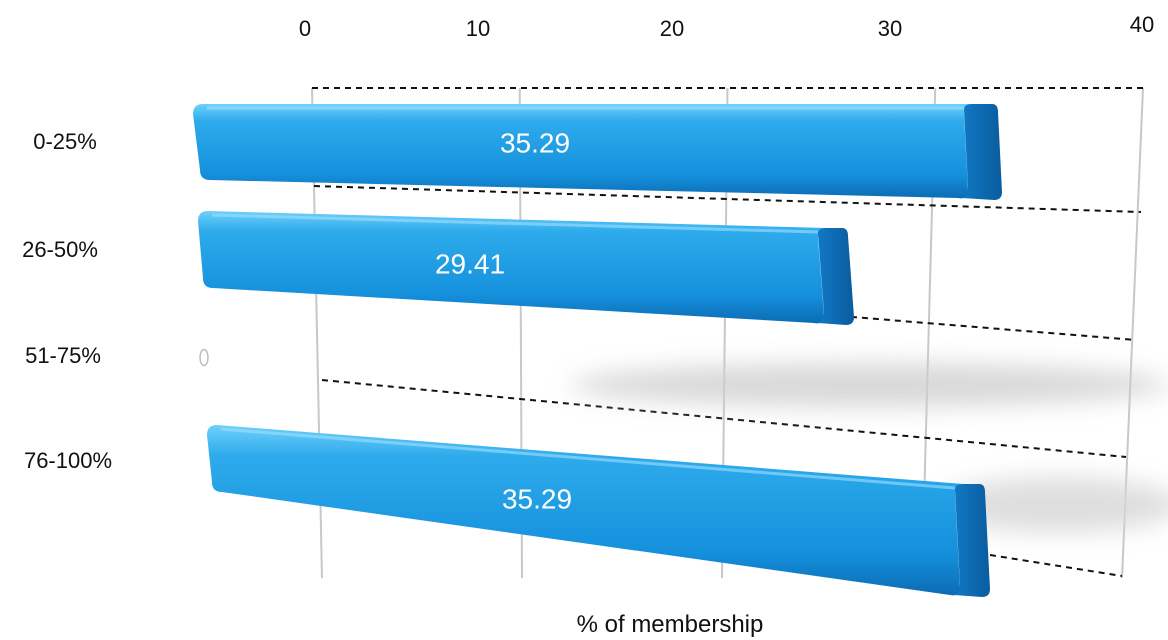  Describe the element at coordinates (470, 263) in the screenshot. I see `data-label: 29.41` at that location.